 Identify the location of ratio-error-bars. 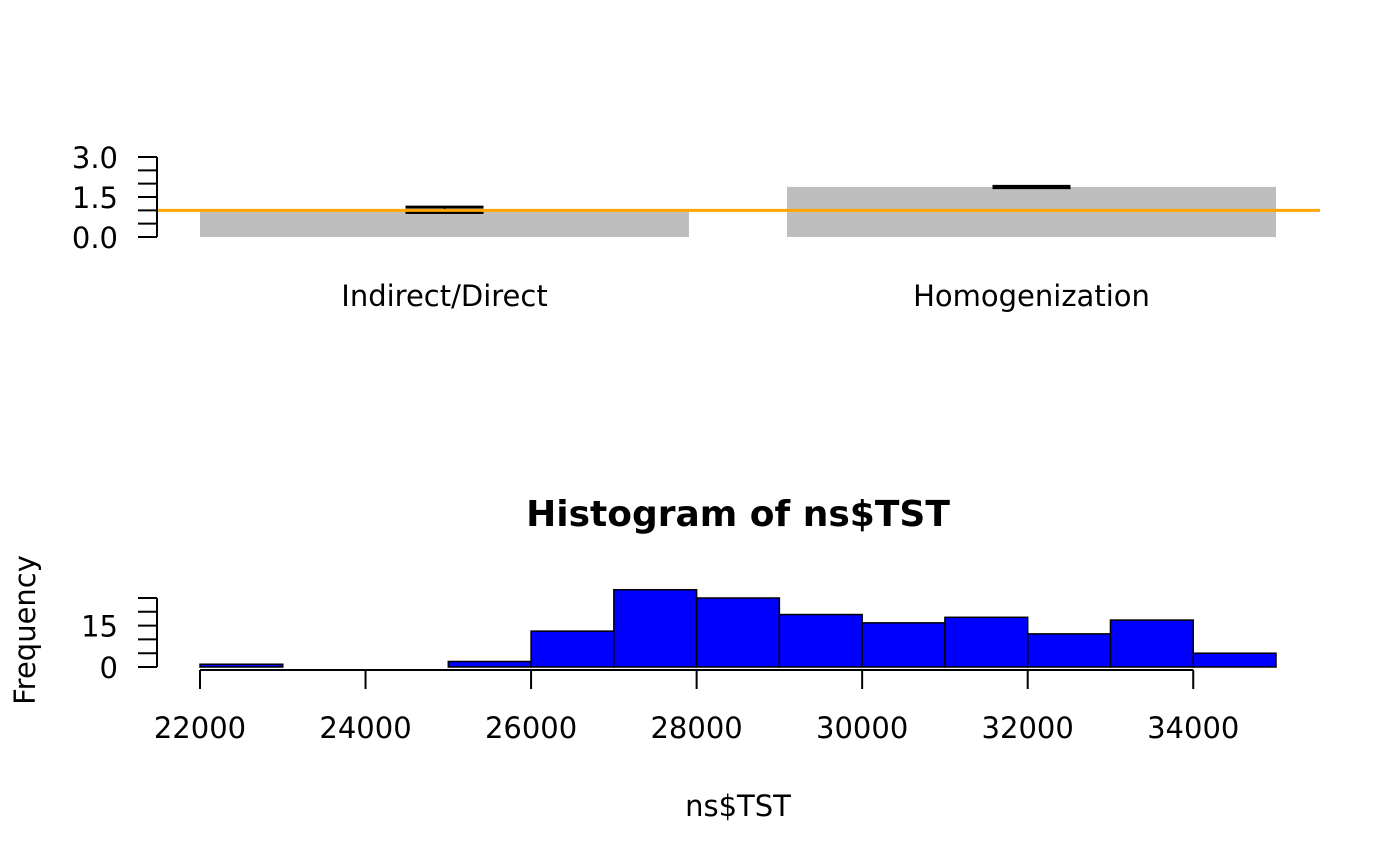
(738, 199).